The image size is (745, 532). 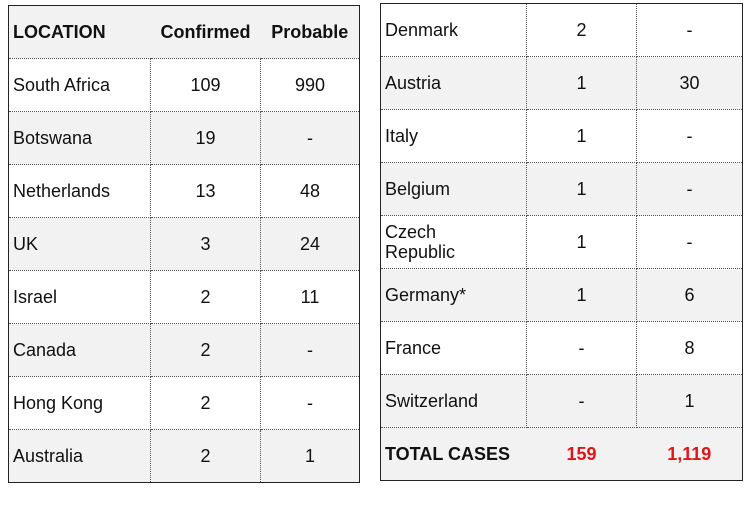 I want to click on confirmed-cell: 13, so click(x=205, y=191).